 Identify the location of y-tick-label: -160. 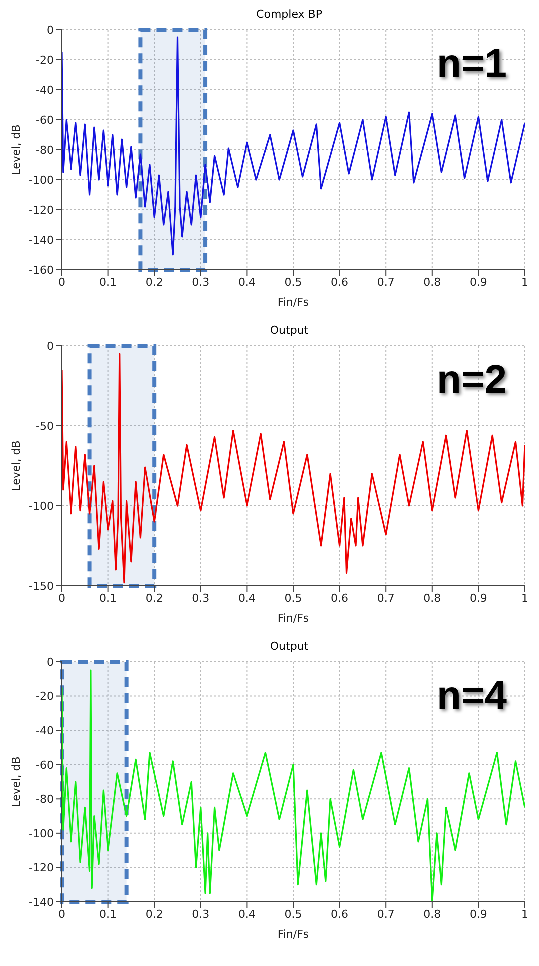
(41, 270).